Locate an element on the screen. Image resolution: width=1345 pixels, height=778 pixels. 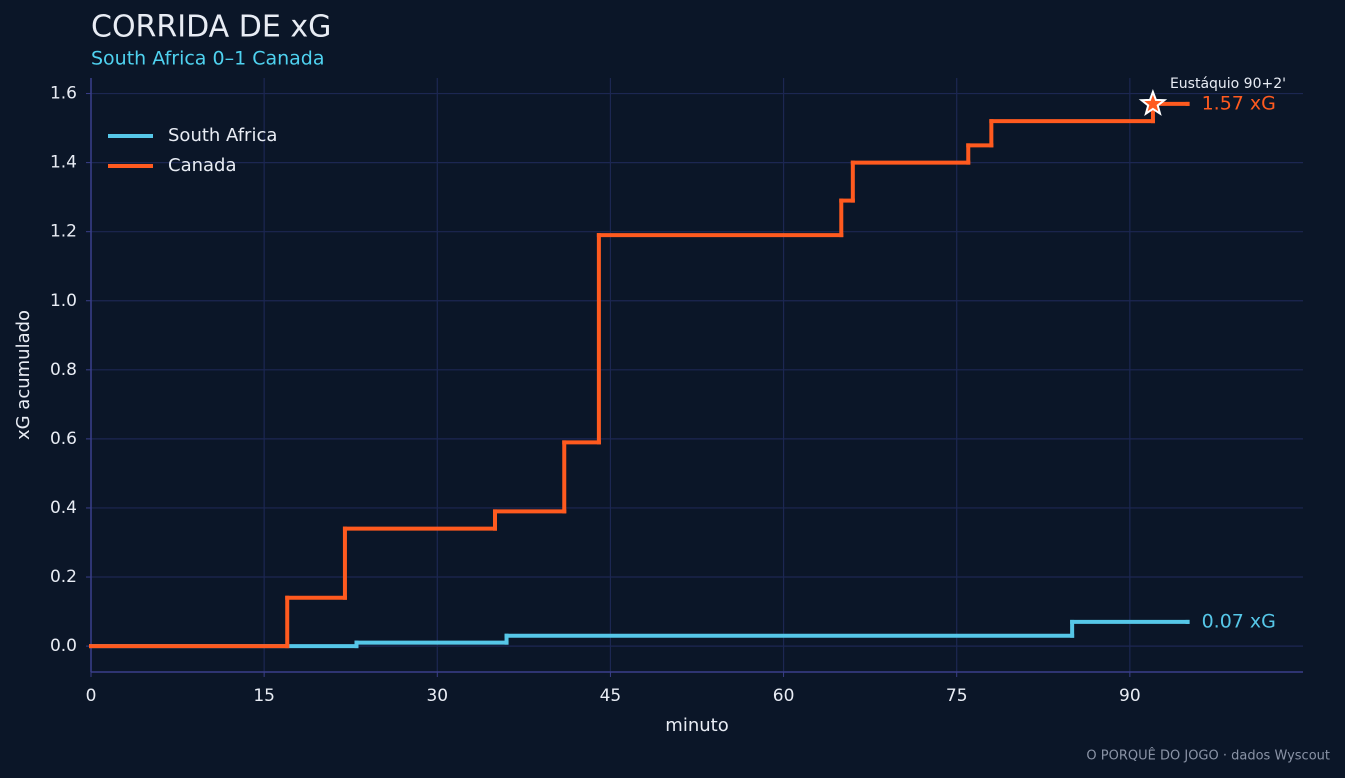
legend-label: South Africa is located at coordinates (222, 135).